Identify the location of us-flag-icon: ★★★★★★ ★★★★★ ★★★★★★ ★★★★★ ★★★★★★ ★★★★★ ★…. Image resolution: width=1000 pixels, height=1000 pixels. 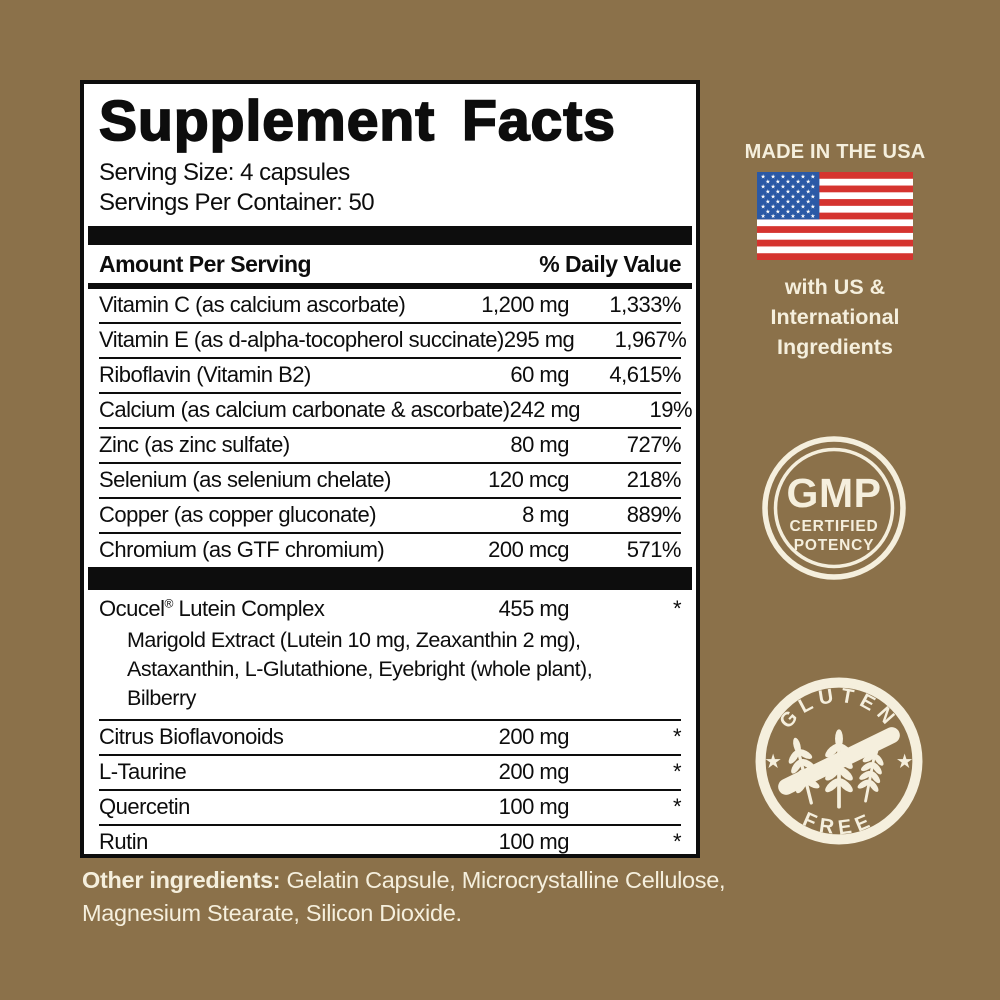
(835, 216).